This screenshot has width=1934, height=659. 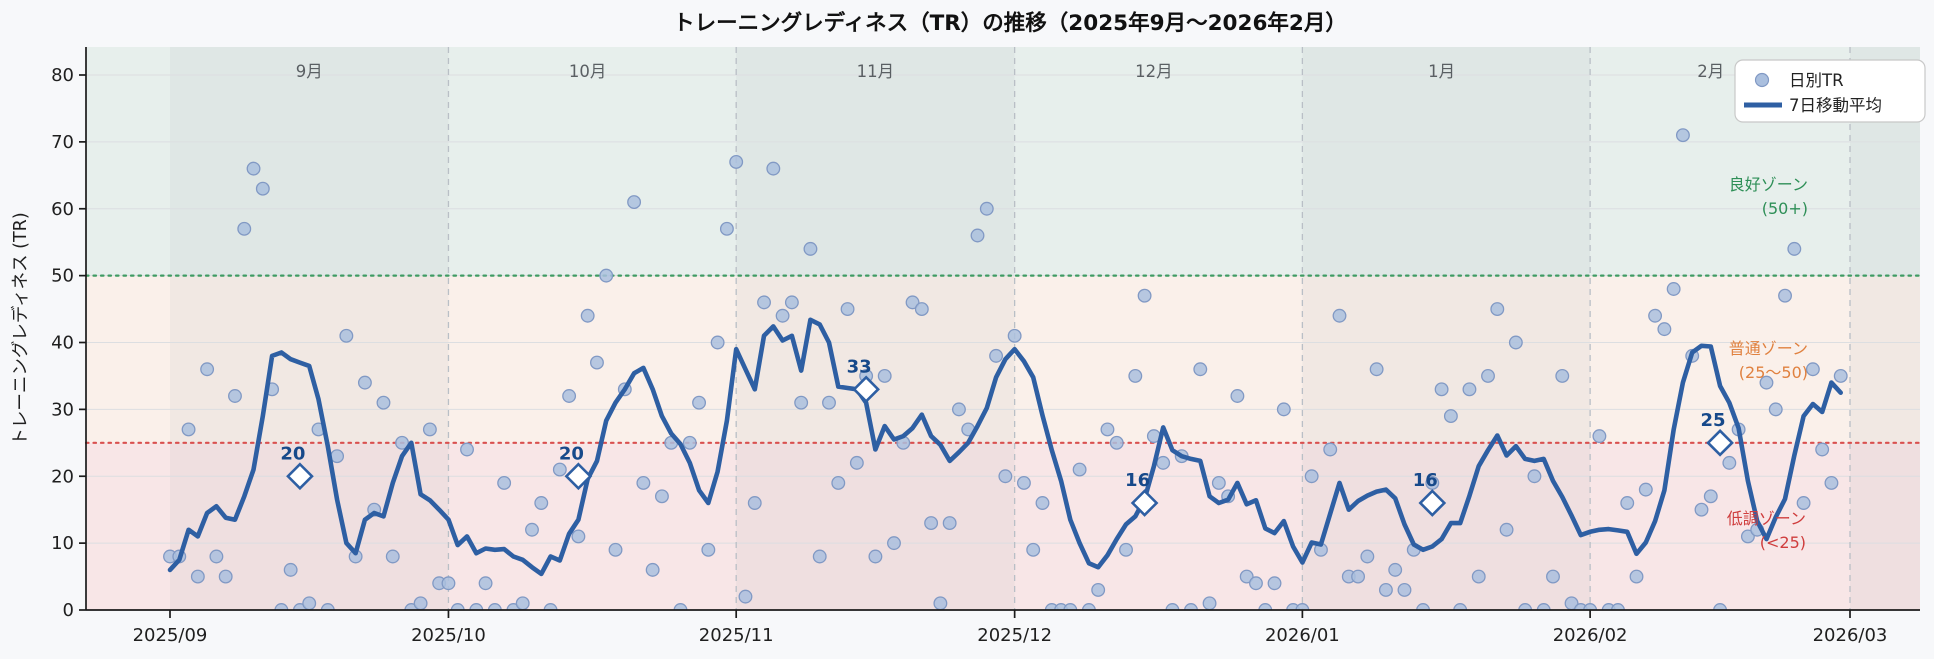 What do you see at coordinates (1441, 71) in the screenshot?
I see `month-label: 1月` at bounding box center [1441, 71].